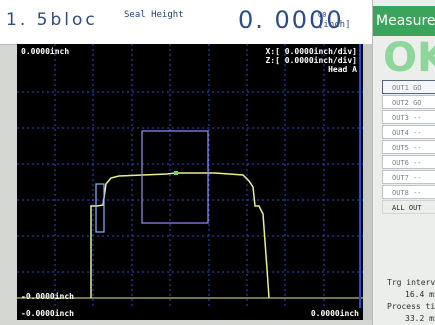 This screenshot has width=435, height=325. What do you see at coordinates (190, 22) in the screenshot?
I see `header-bar: 1. 5bloc Seal Height 0. 0000 G0 [inch]` at bounding box center [190, 22].